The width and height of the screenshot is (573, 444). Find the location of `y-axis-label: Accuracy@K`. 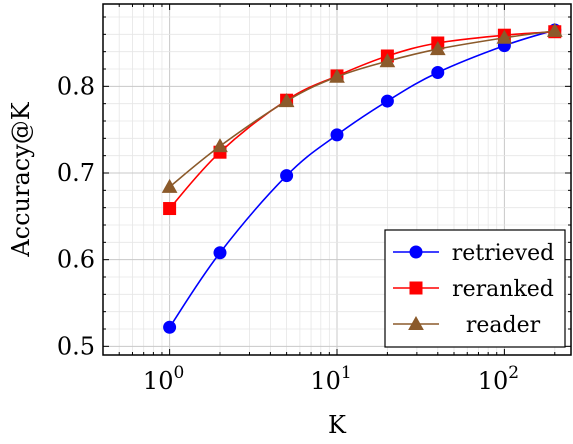

y-axis-label: Accuracy@K is located at coordinates (21, 179).